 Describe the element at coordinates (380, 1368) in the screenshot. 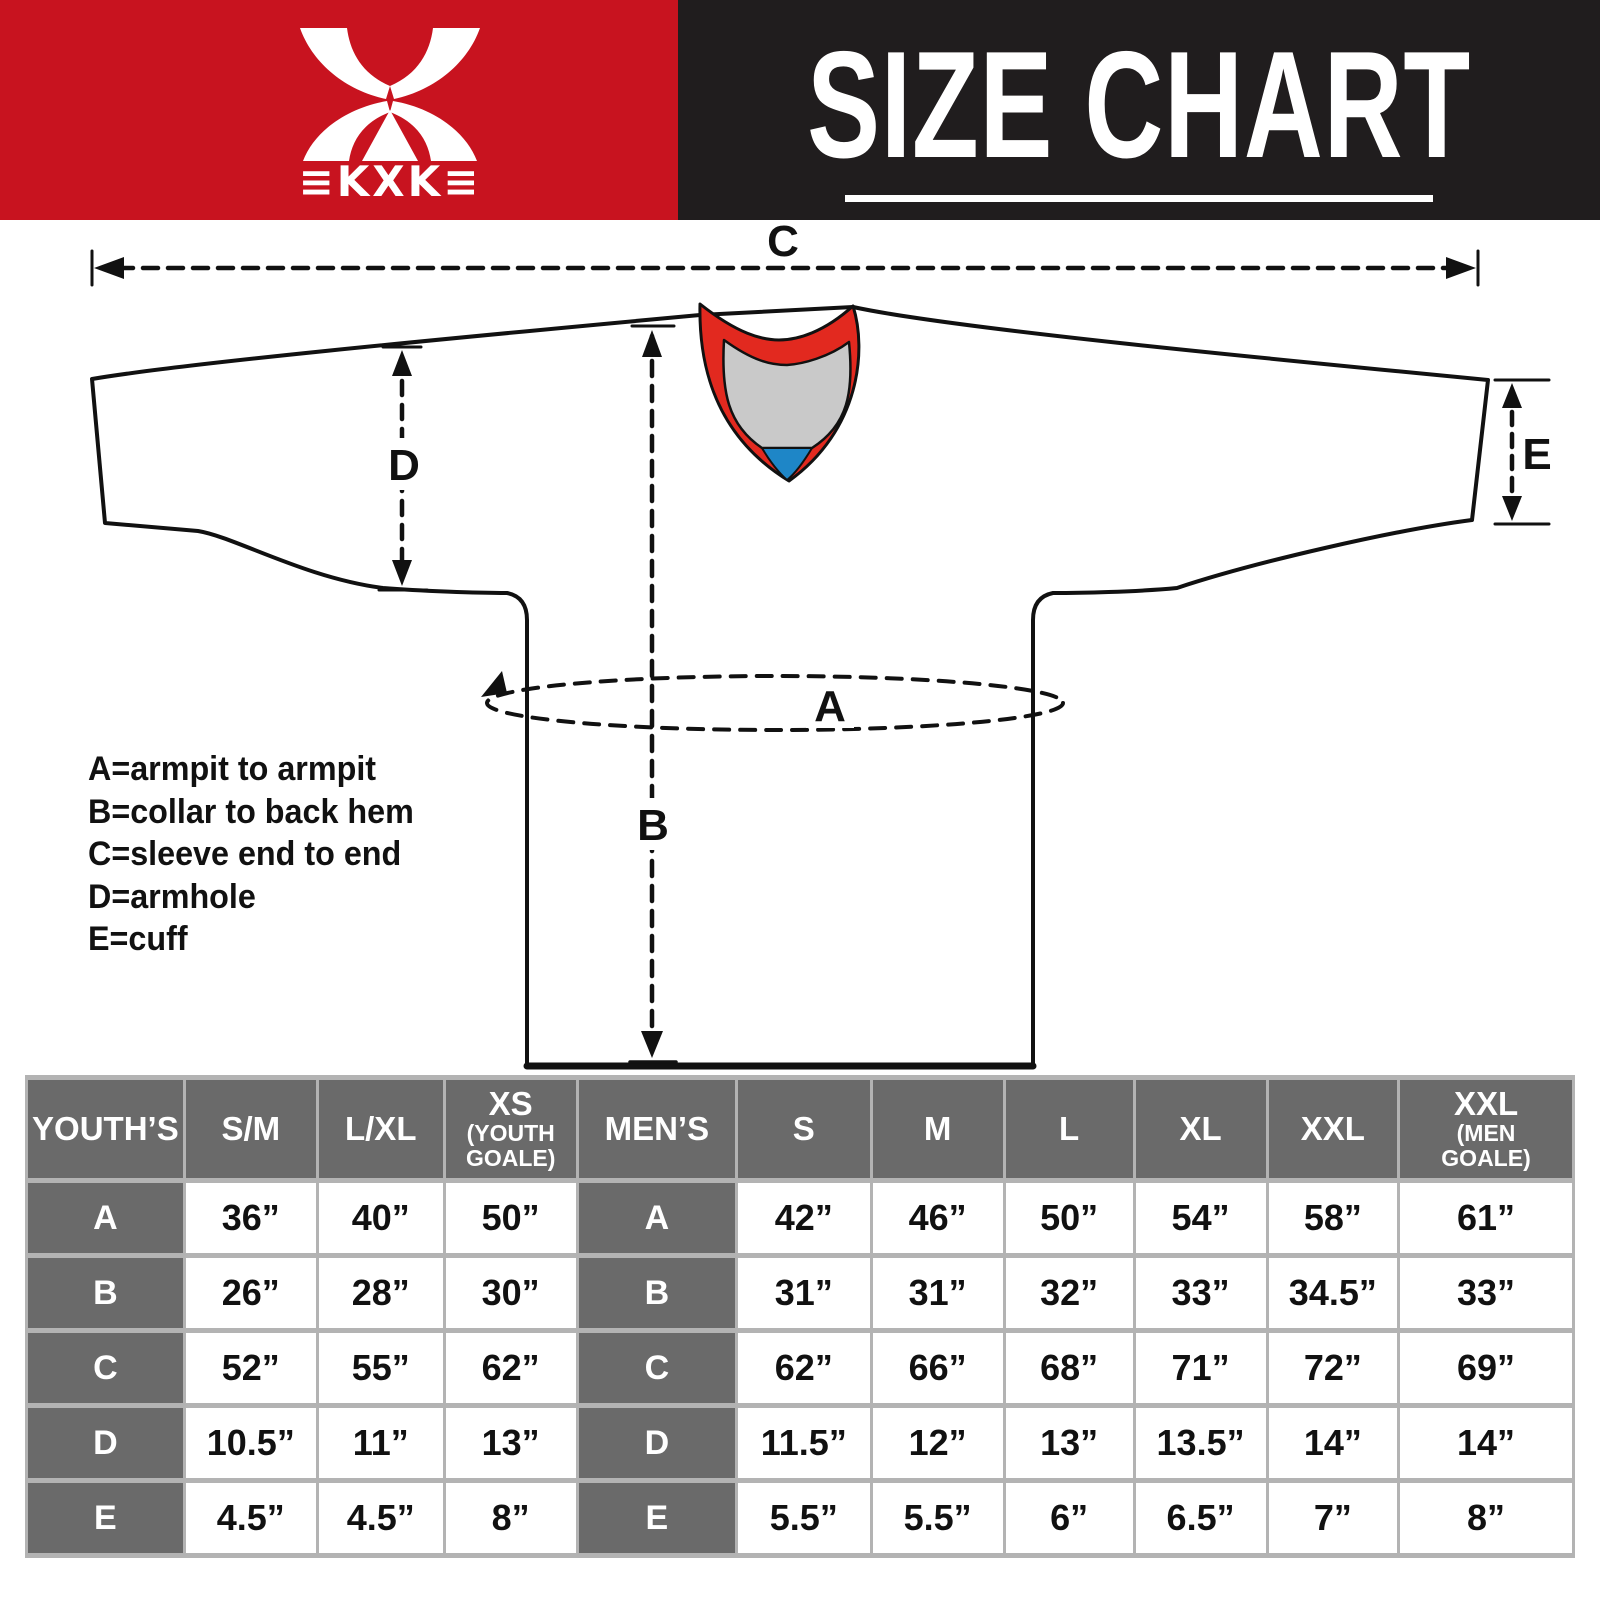

I see `size-cell: 55”` at that location.